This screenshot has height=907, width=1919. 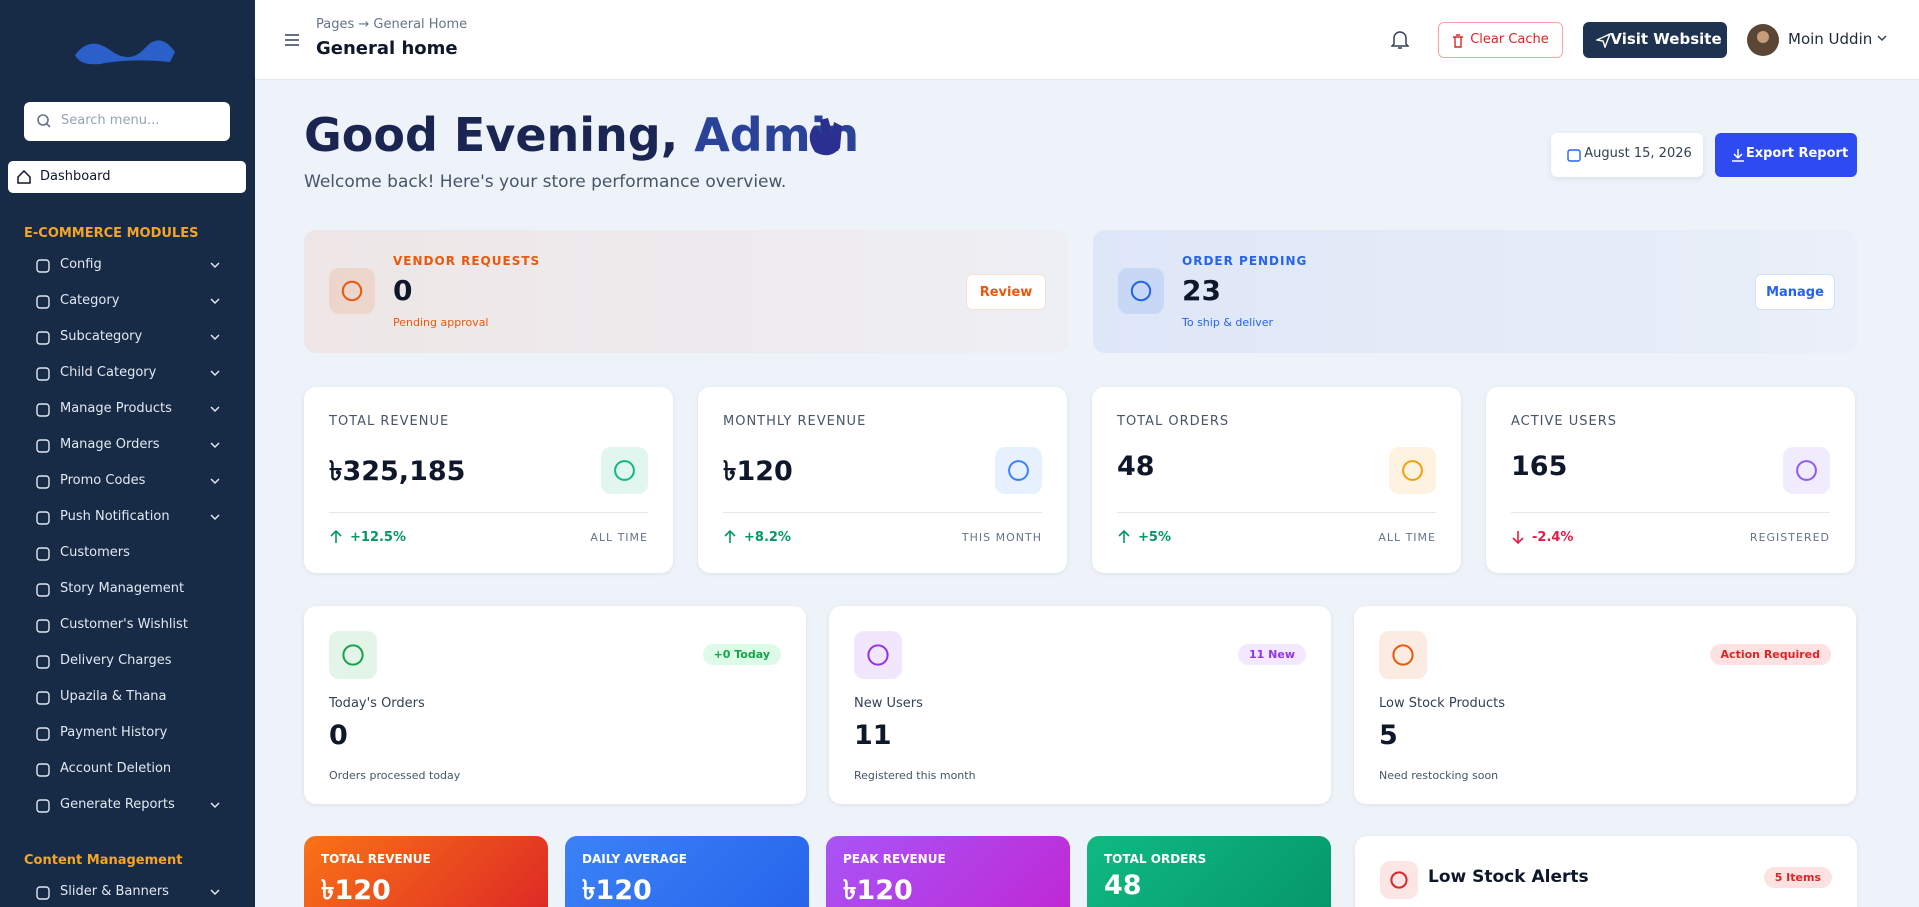 I want to click on stat-value: ৳120, so click(x=758, y=471).